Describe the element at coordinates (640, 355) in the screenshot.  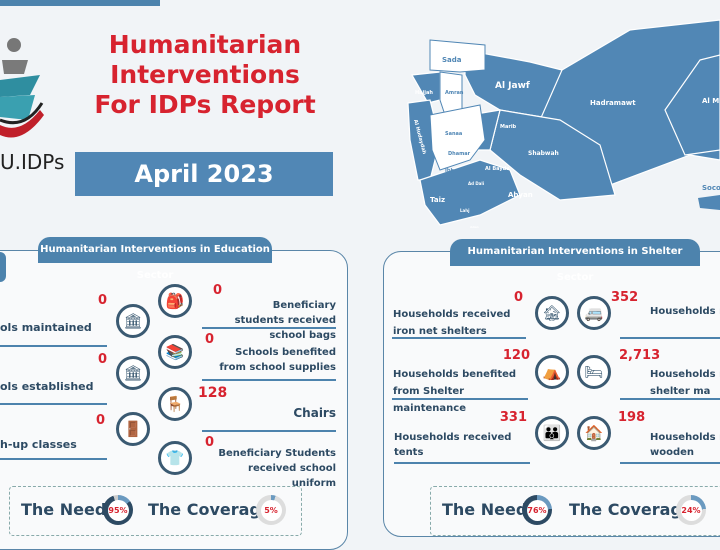
I see `item-value: 2,713` at that location.